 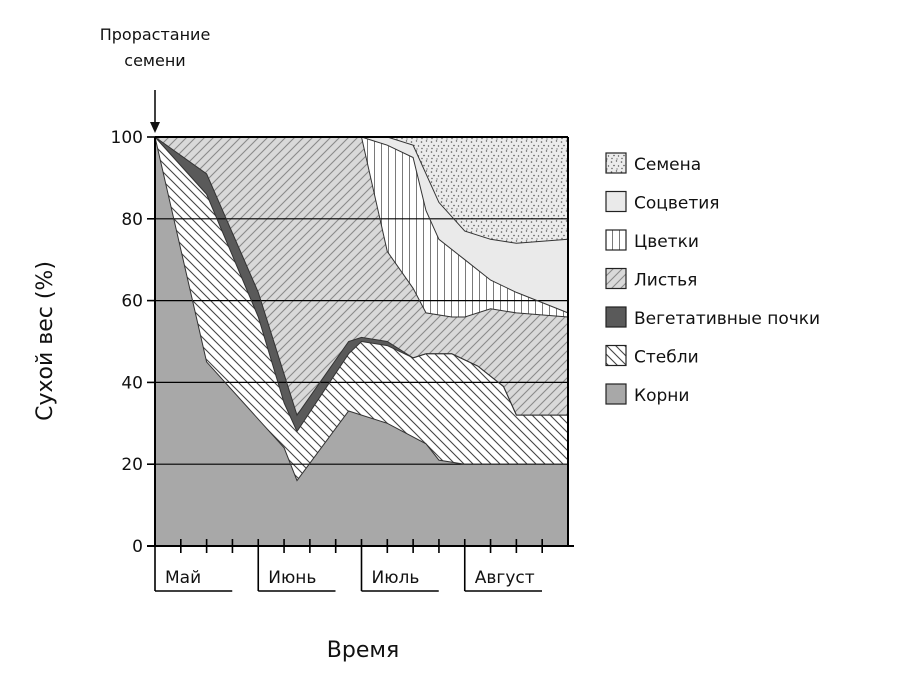 I want to click on legend-swatch-семена, so click(x=616, y=163).